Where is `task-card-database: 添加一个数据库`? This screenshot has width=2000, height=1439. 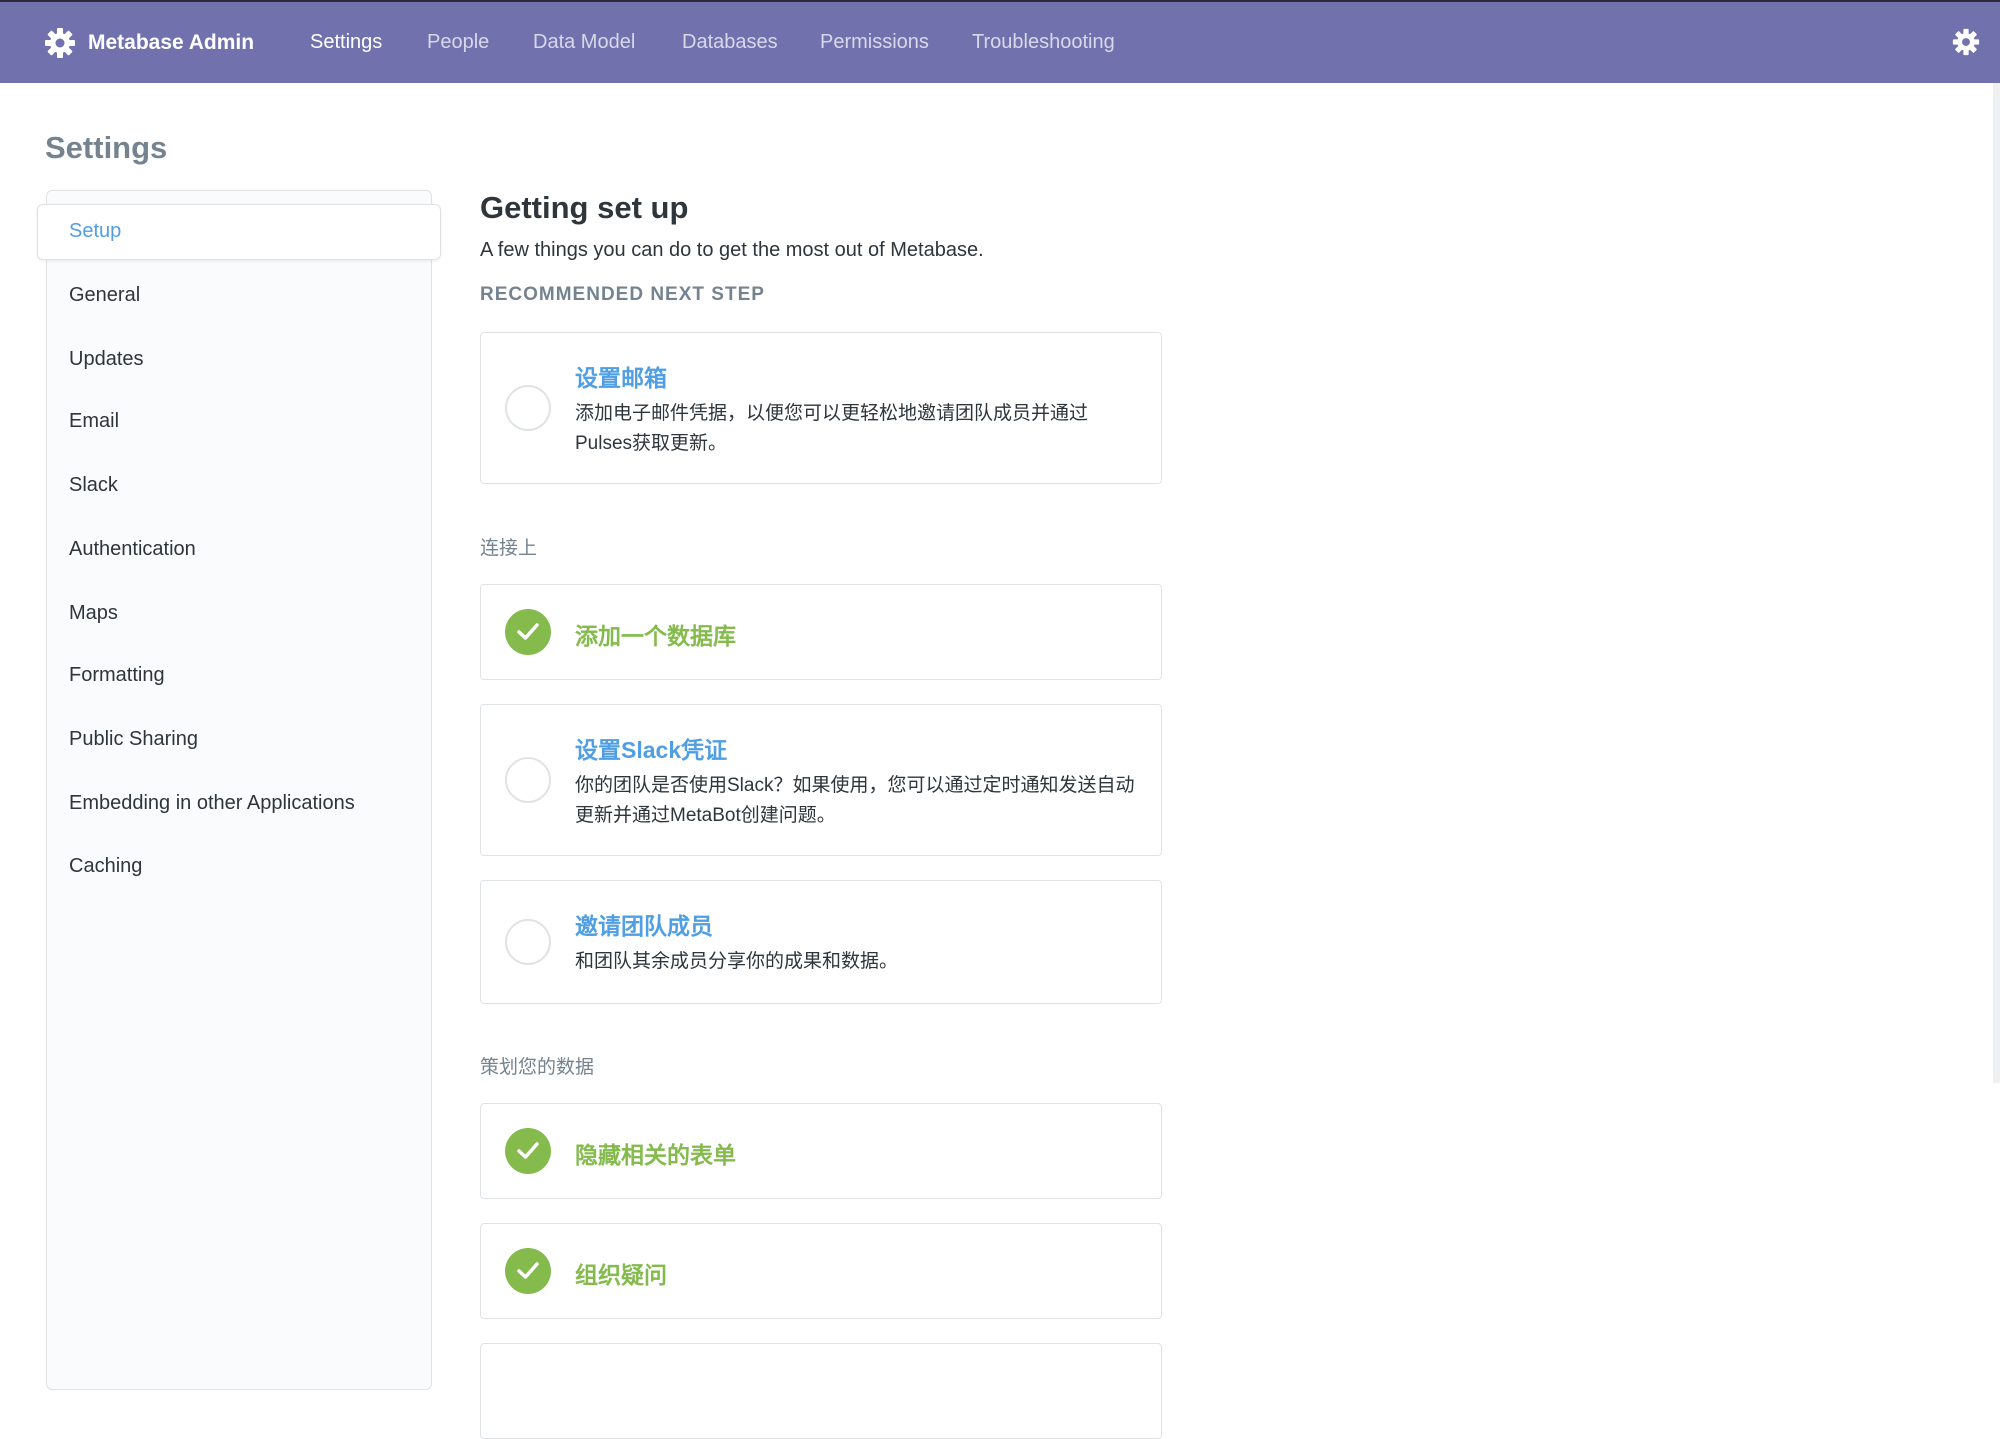 task-card-database: 添加一个数据库 is located at coordinates (821, 632).